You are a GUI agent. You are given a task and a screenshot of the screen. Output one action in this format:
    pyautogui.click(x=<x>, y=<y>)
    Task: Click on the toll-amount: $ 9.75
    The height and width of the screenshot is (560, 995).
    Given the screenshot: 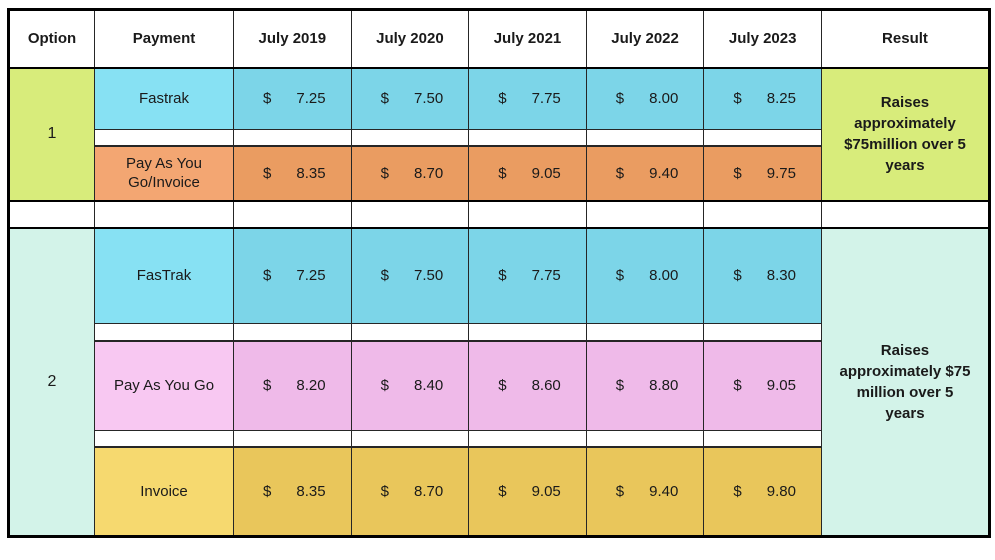 What is the action you would take?
    pyautogui.click(x=762, y=173)
    